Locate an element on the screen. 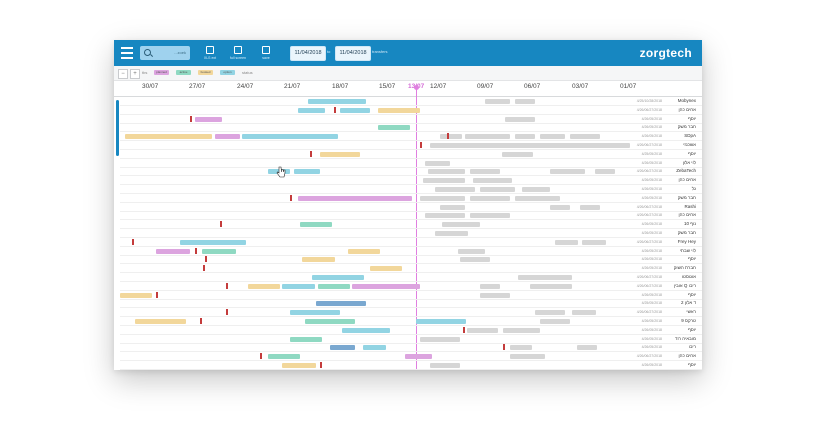 This screenshot has height=428, width=813. gantt-row: 4/26/06/27/2018 Frey Hey is located at coordinates (411, 242).